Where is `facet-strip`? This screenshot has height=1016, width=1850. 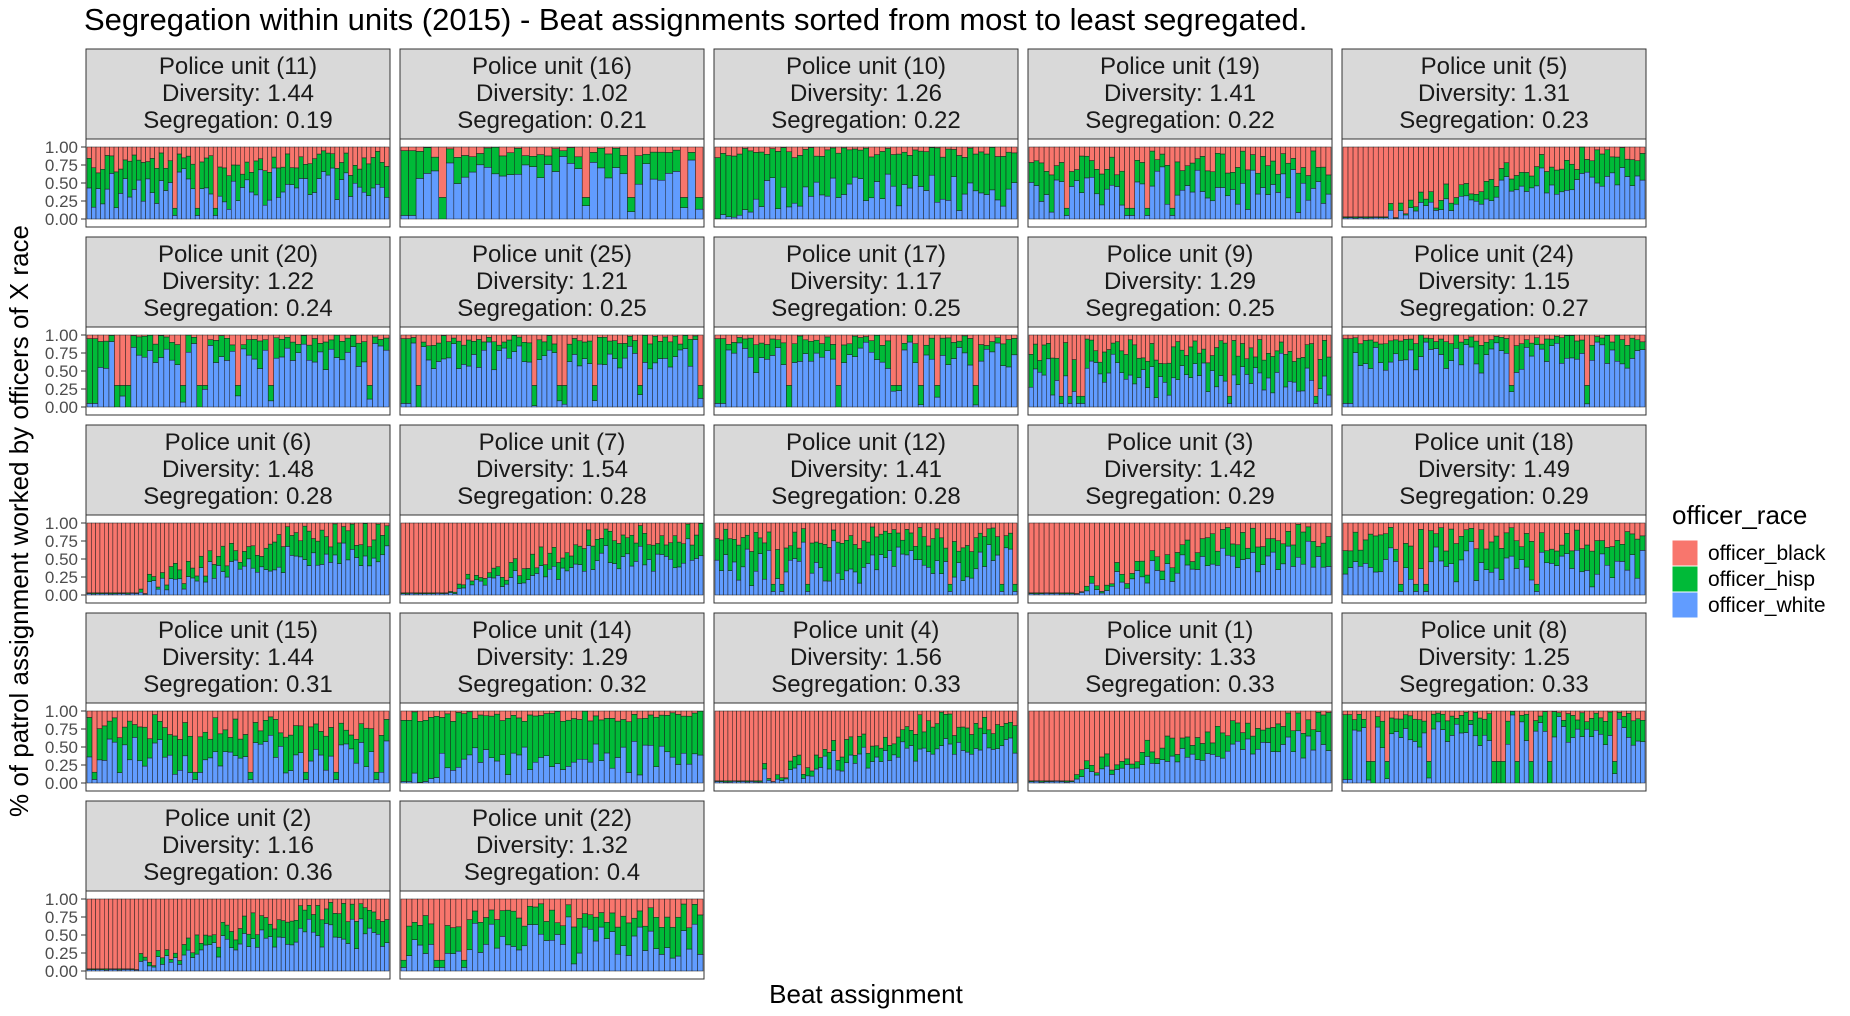
facet-strip is located at coordinates (1494, 470).